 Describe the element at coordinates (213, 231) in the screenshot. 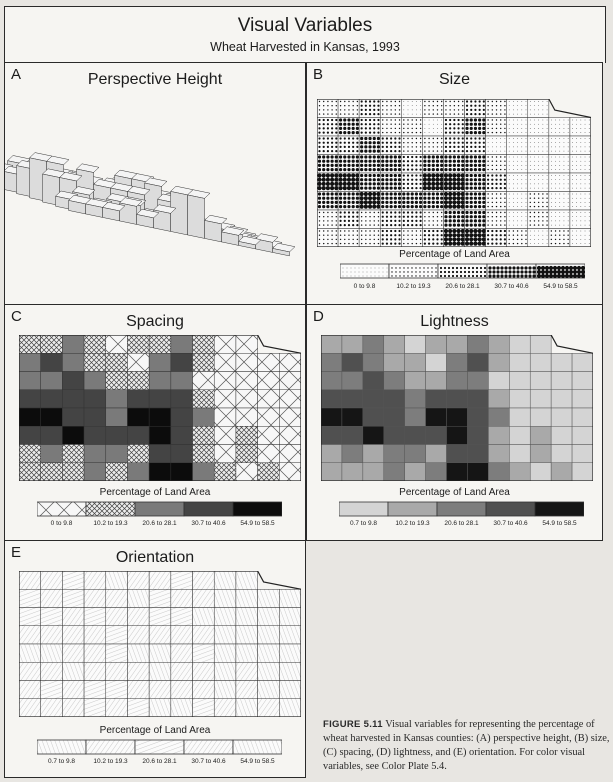

I see `prism-front` at that location.